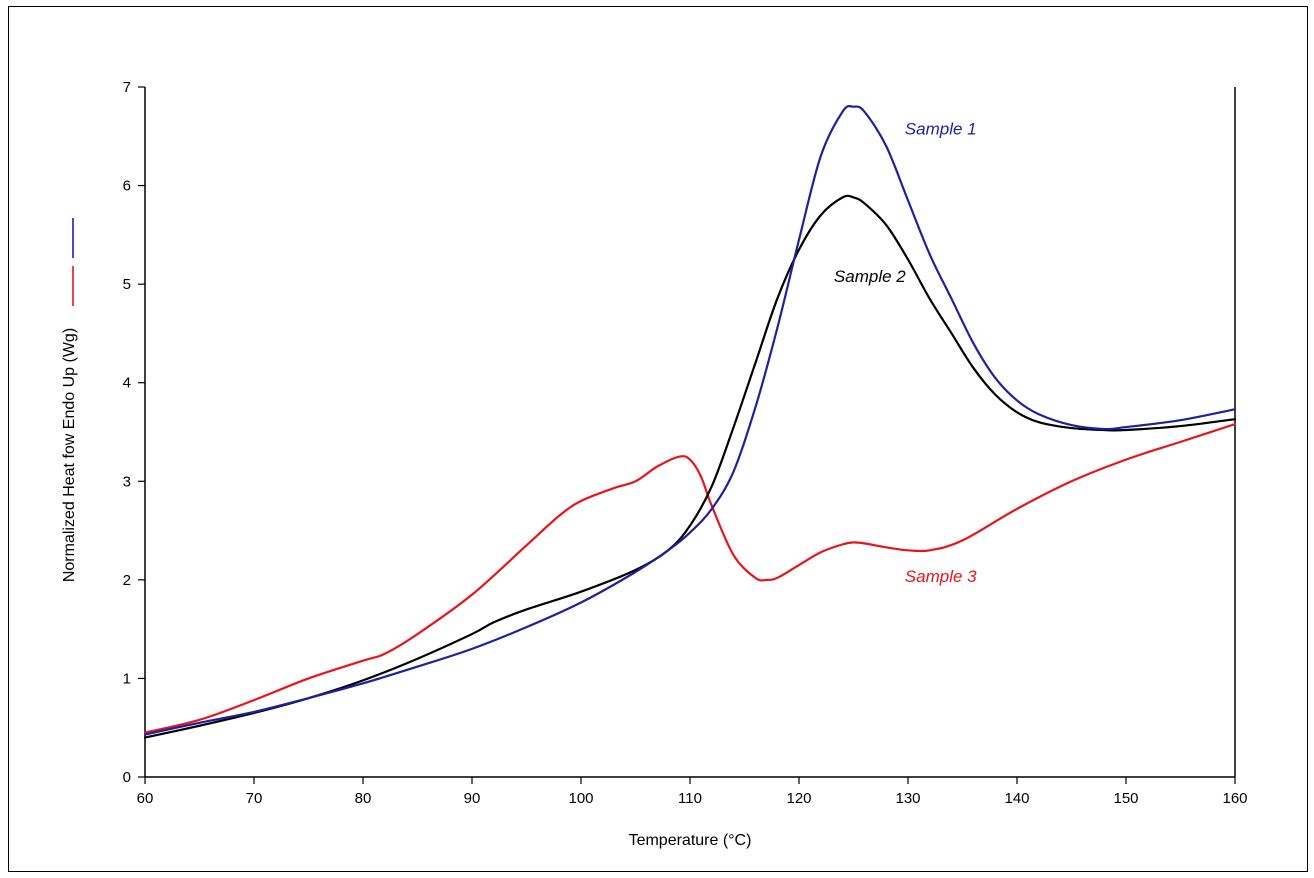 The image size is (1314, 878). I want to click on x-tick-label: 100, so click(580, 798).